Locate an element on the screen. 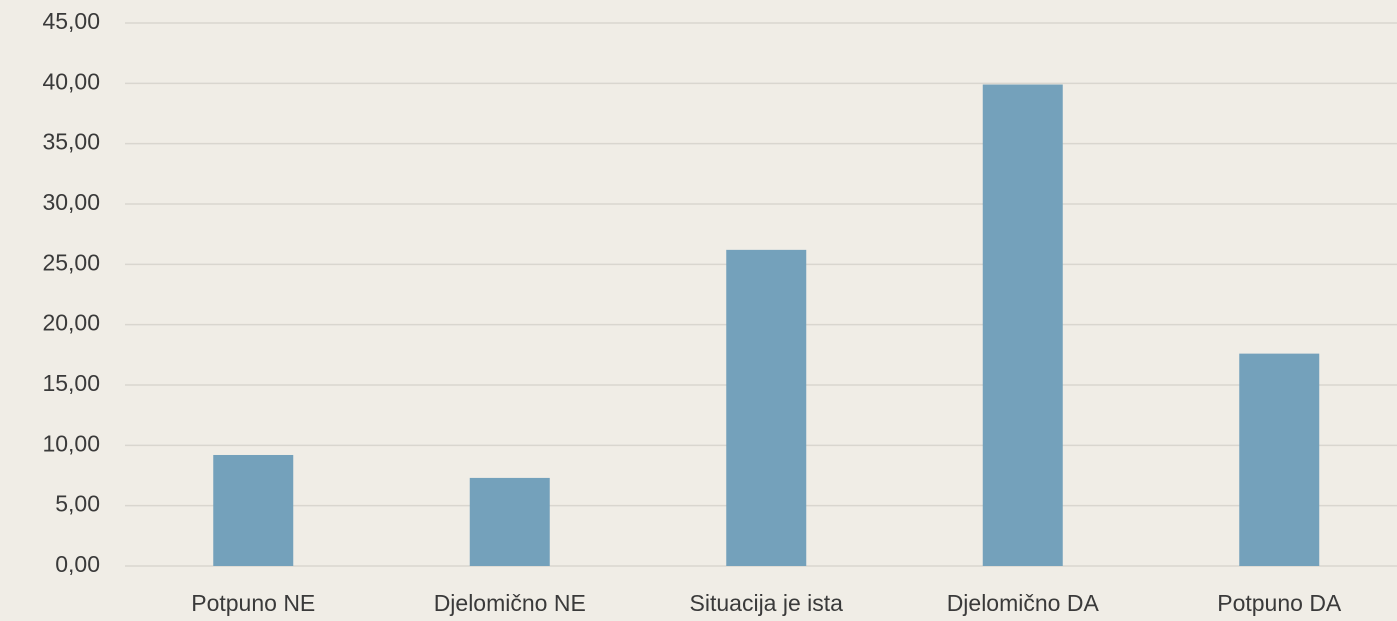  x-tick-label: Djelomično DA is located at coordinates (1023, 603).